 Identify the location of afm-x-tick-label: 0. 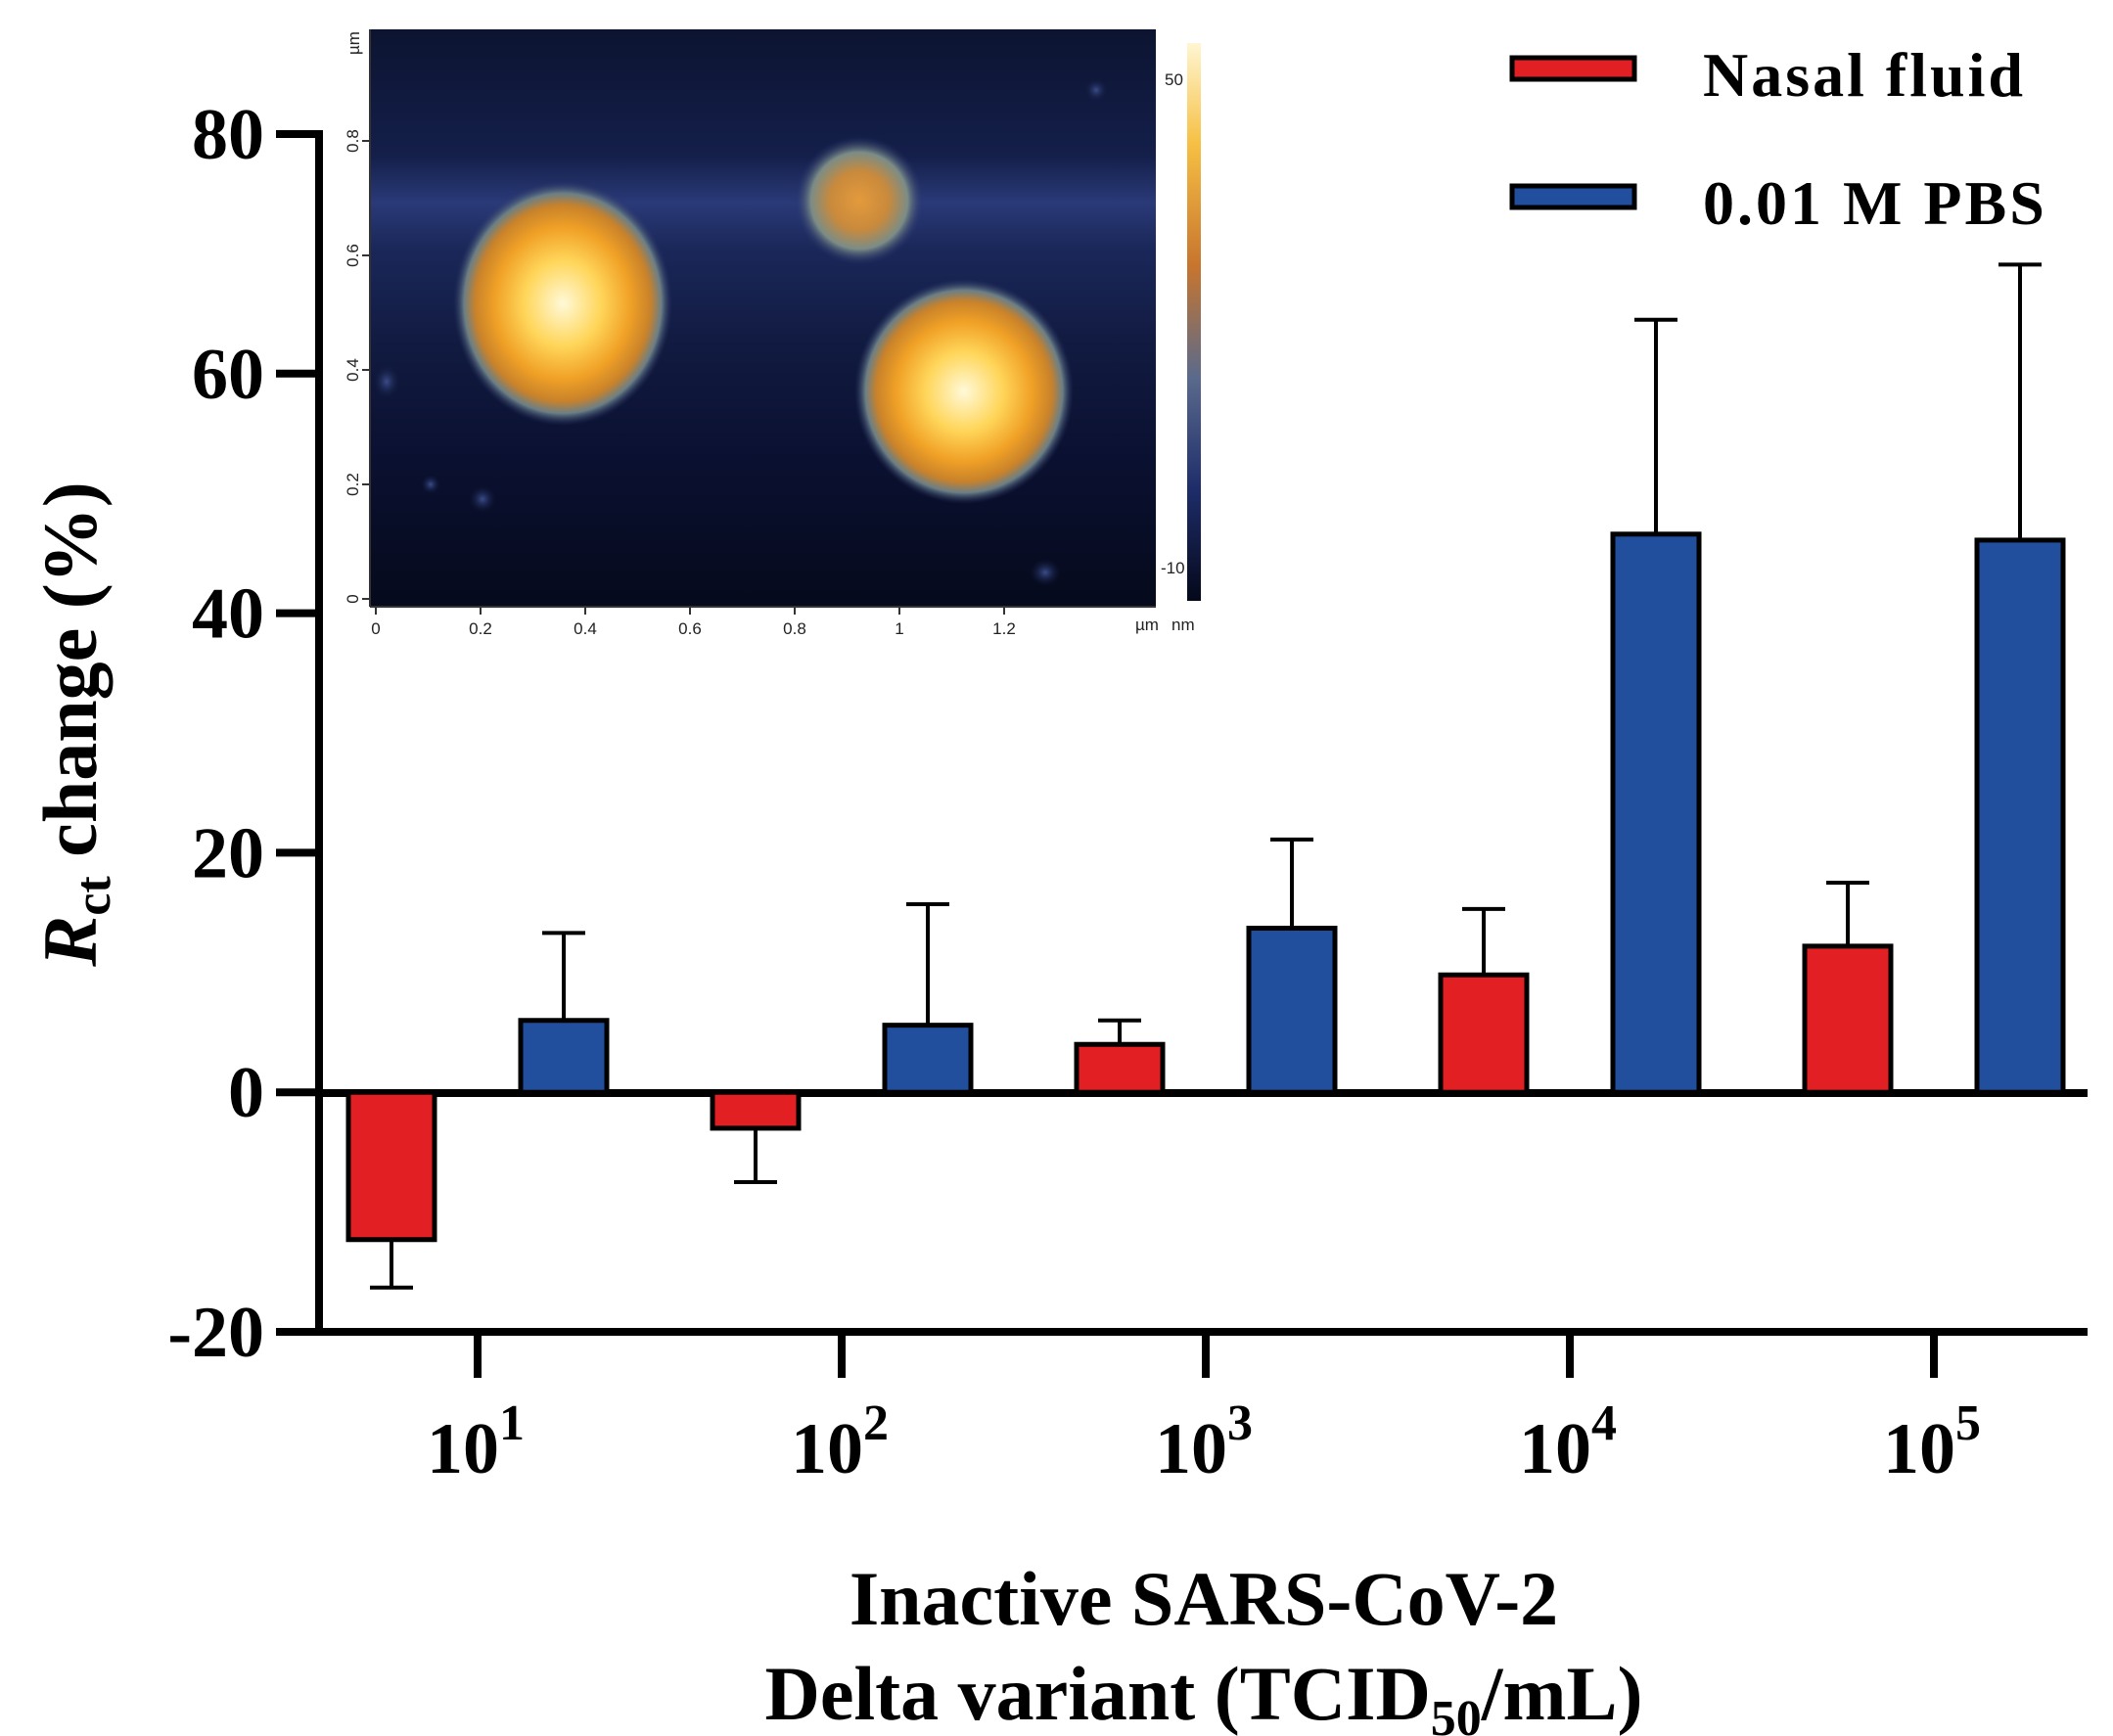
(376, 629).